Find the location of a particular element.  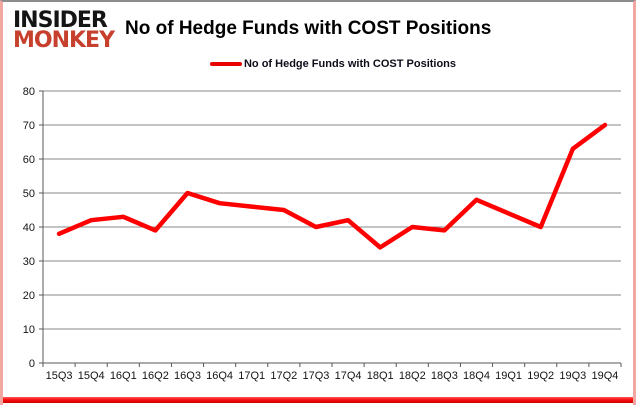

x-axis-tick-label: 17Q3 is located at coordinates (315, 376).